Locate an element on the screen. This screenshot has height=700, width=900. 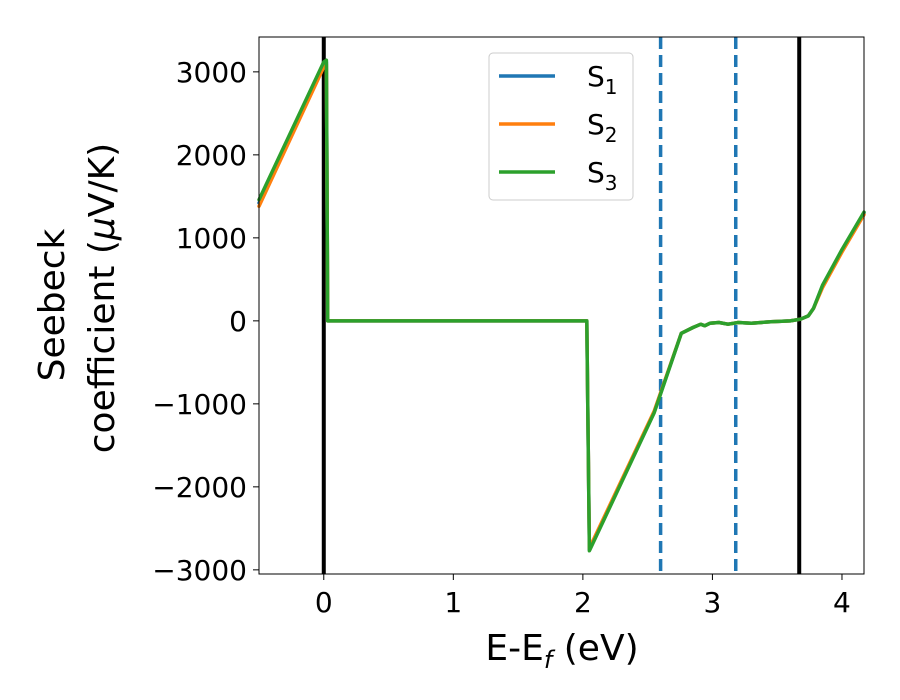
y-axis-ticks: 3000 2000 1000 0 −1000 −2000 −3000 is located at coordinates (205, 321).